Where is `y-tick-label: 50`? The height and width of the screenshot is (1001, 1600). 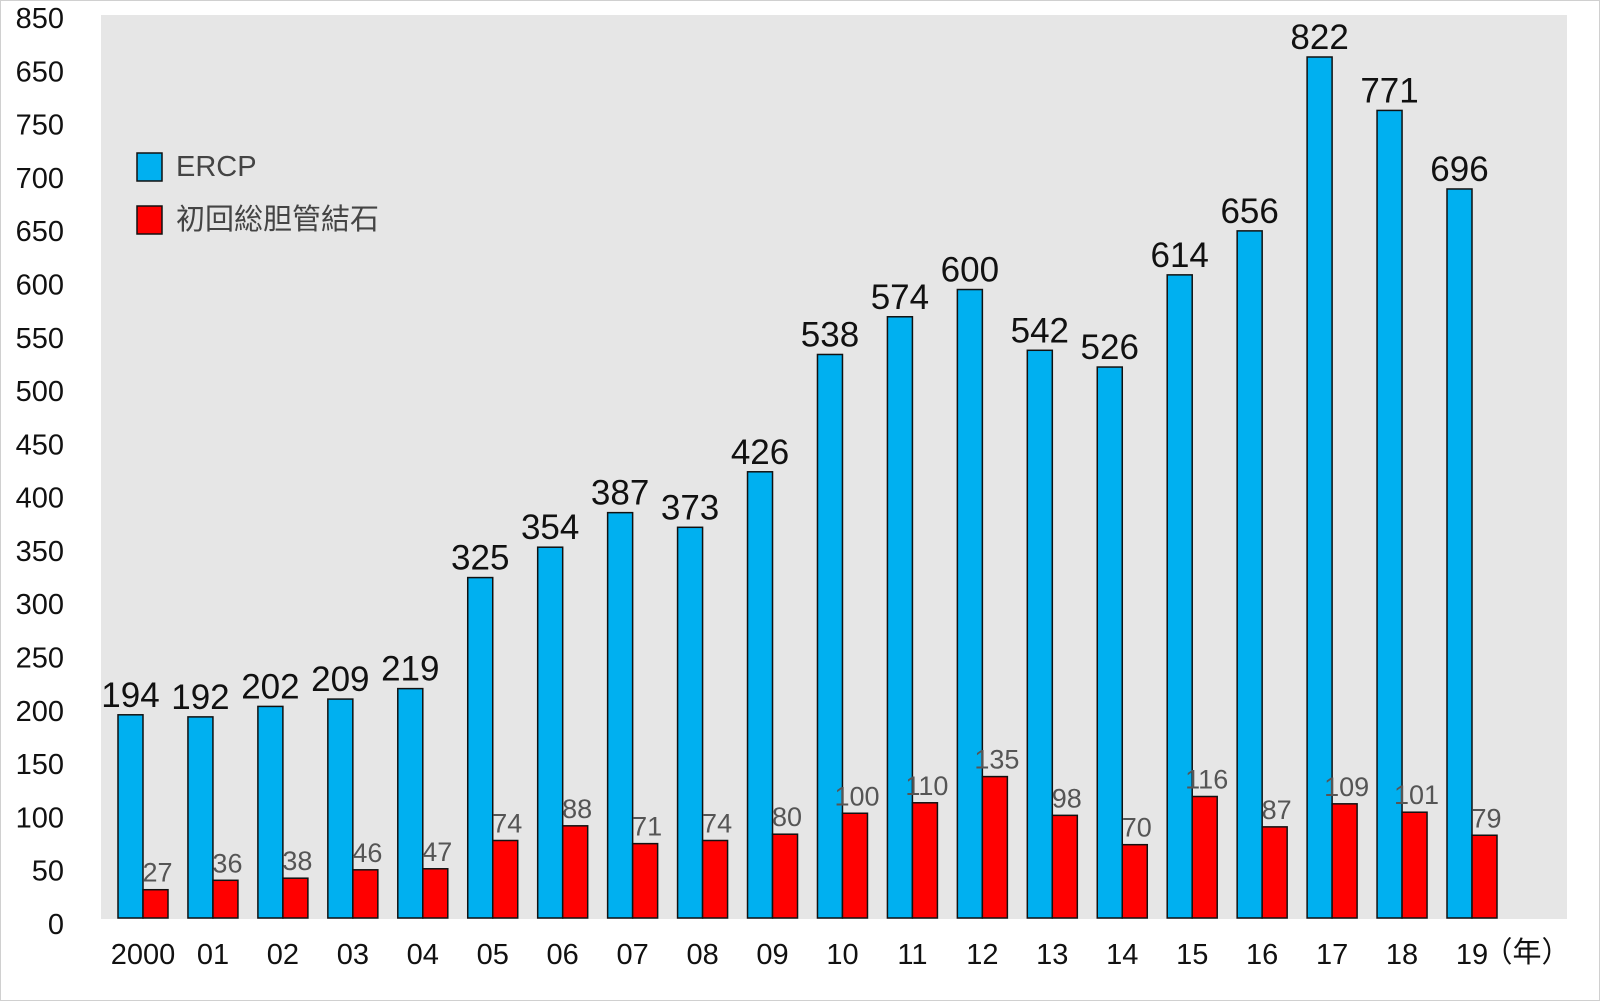 y-tick-label: 50 is located at coordinates (48, 872).